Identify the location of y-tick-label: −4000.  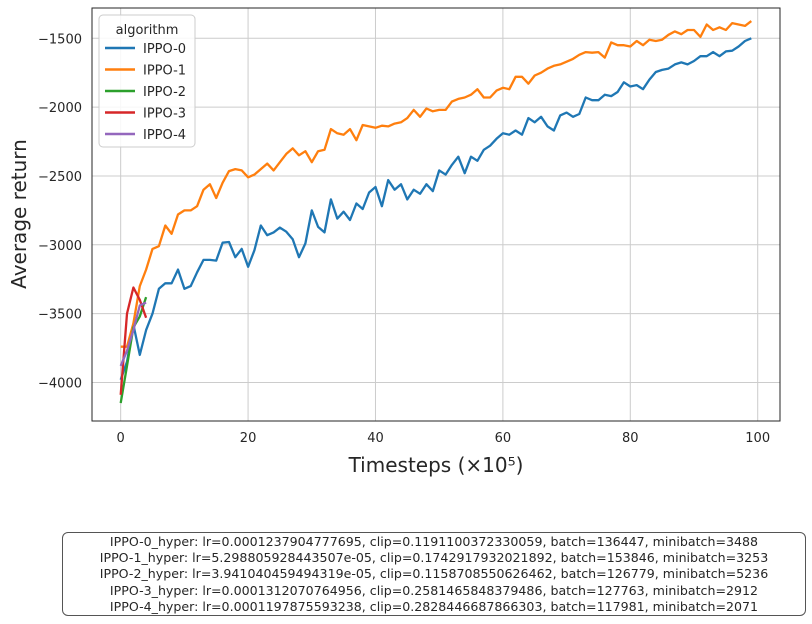
(60, 383).